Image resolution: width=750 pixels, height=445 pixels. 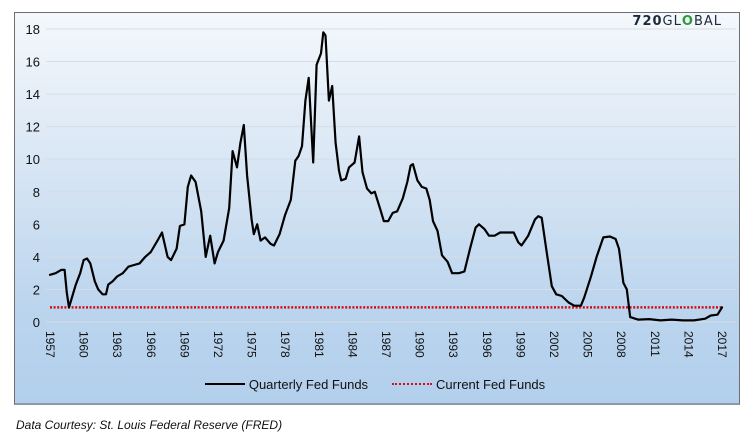 What do you see at coordinates (117, 344) in the screenshot?
I see `x-tick-label: 1963` at bounding box center [117, 344].